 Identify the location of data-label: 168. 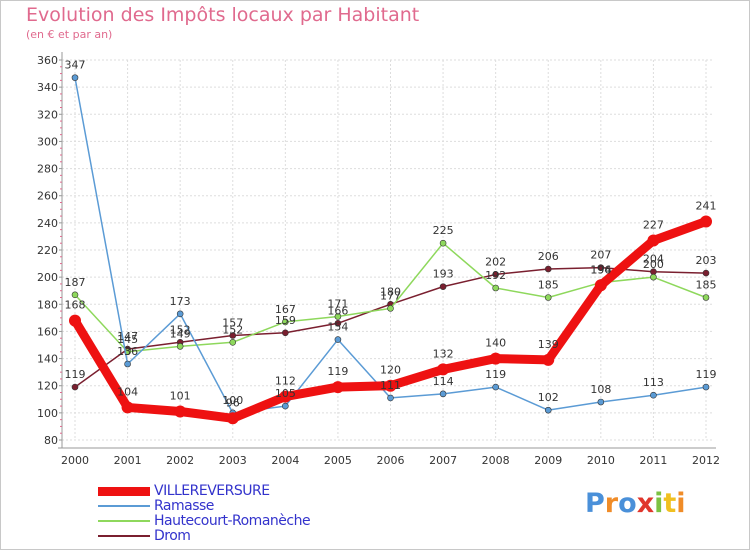
(75, 305).